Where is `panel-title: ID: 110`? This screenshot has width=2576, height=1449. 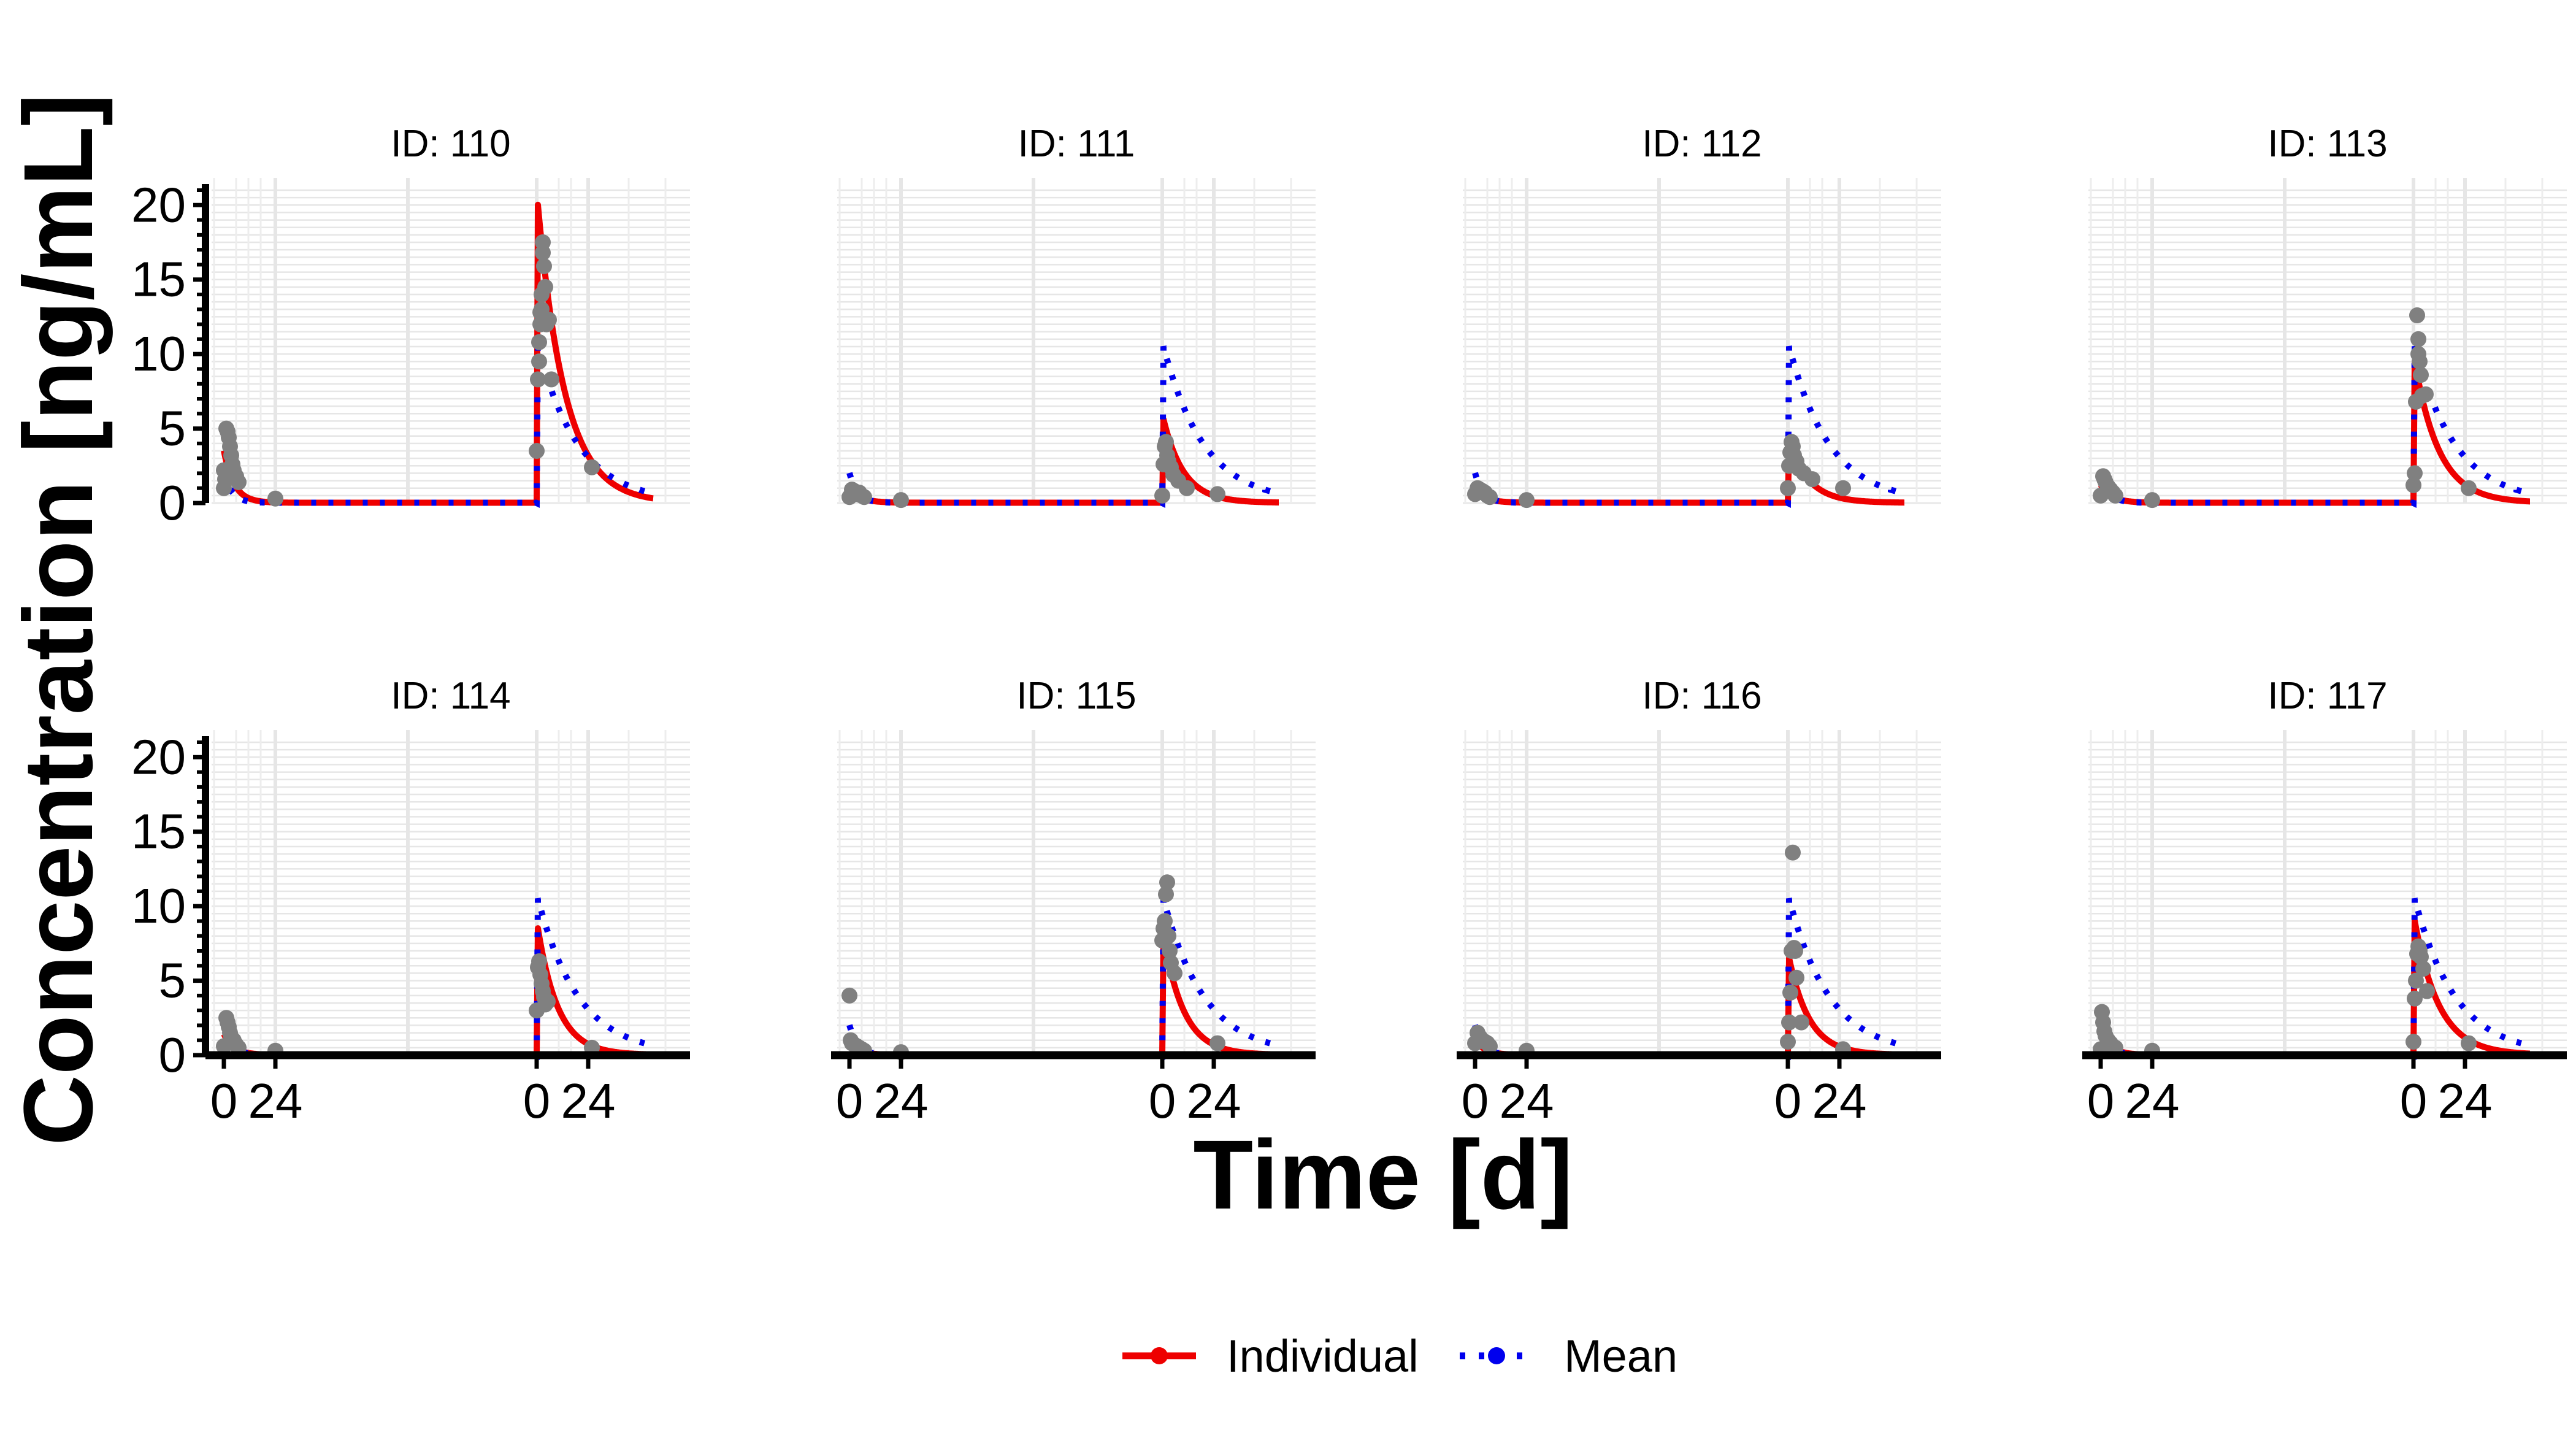 panel-title: ID: 110 is located at coordinates (450, 144).